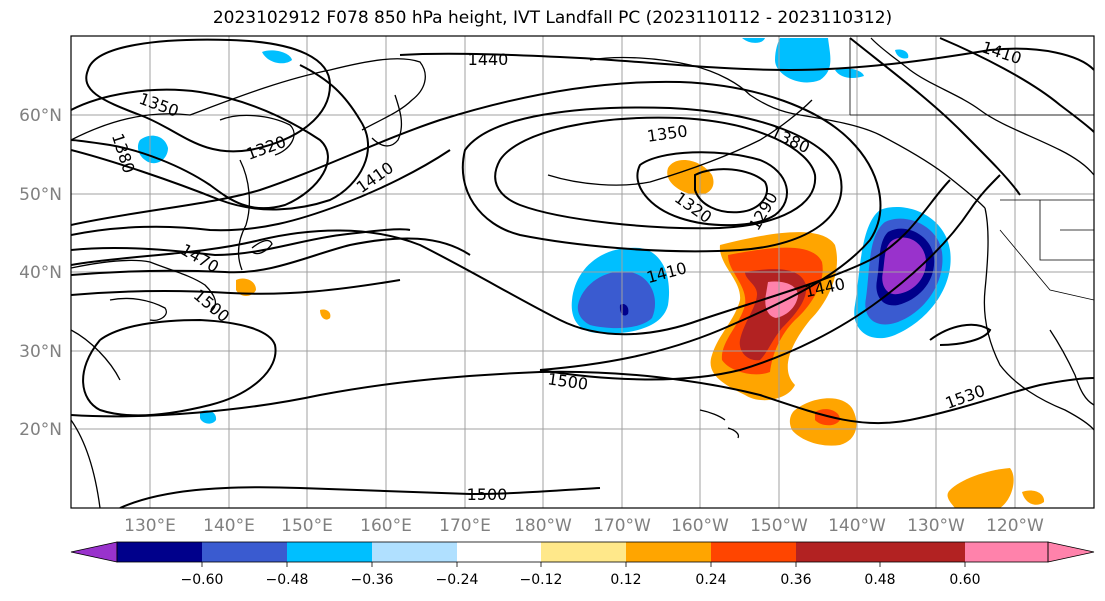 This screenshot has height=601, width=1105. I want to click on lat-label: 50°N, so click(40, 195).